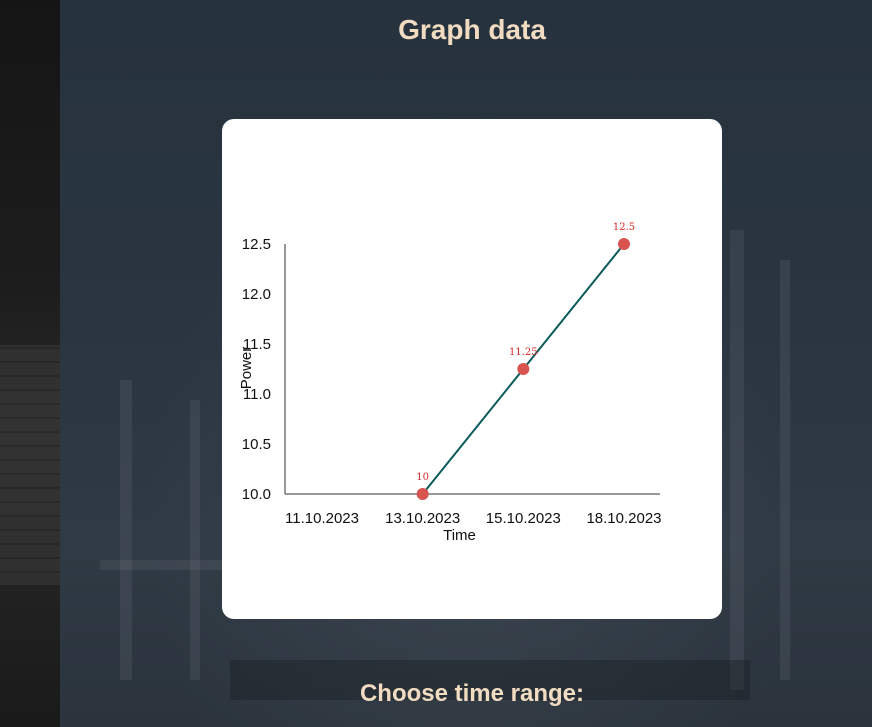 Image resolution: width=872 pixels, height=727 pixels. I want to click on data-point-label: 10, so click(422, 477).